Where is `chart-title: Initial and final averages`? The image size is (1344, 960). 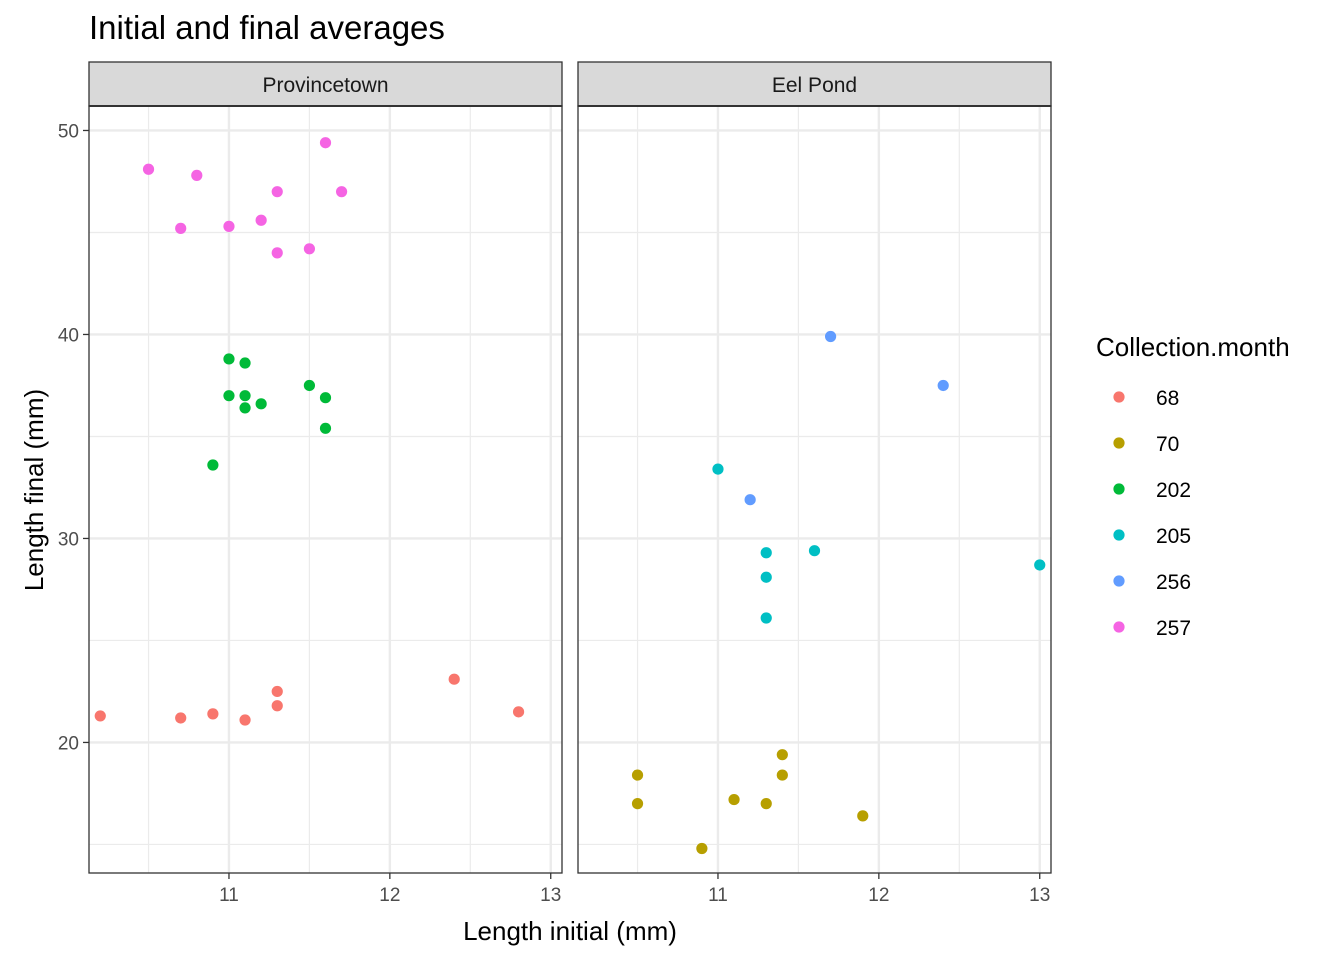
chart-title: Initial and final averages is located at coordinates (267, 27).